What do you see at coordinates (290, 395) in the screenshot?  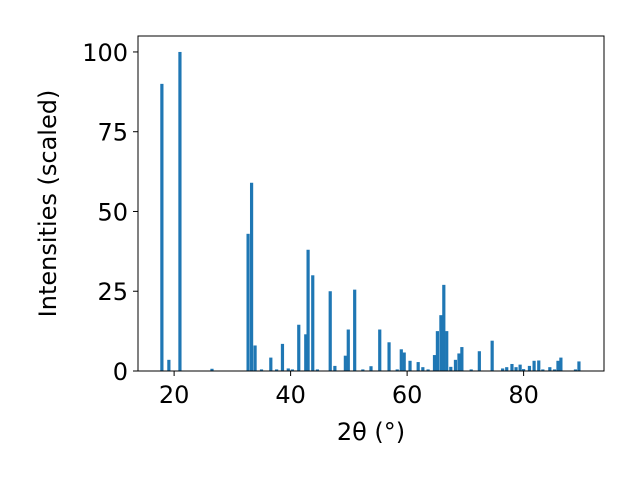 I see `x-tick-label: 40` at bounding box center [290, 395].